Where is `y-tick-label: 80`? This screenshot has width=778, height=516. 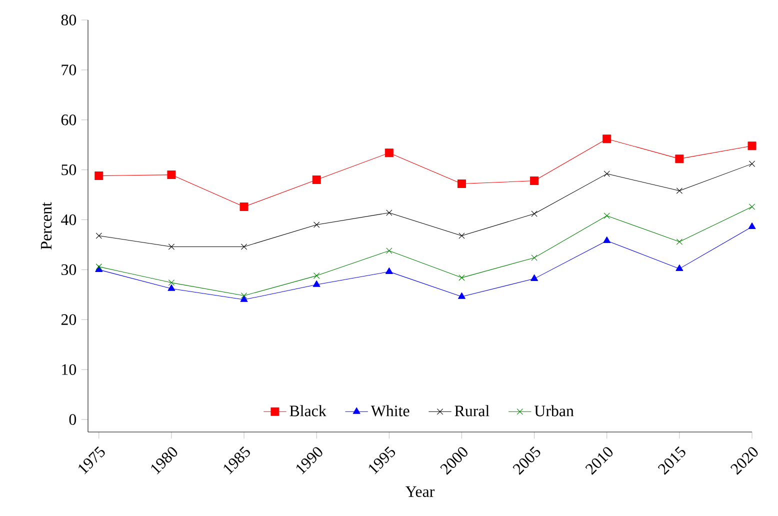 y-tick-label: 80 is located at coordinates (68, 20).